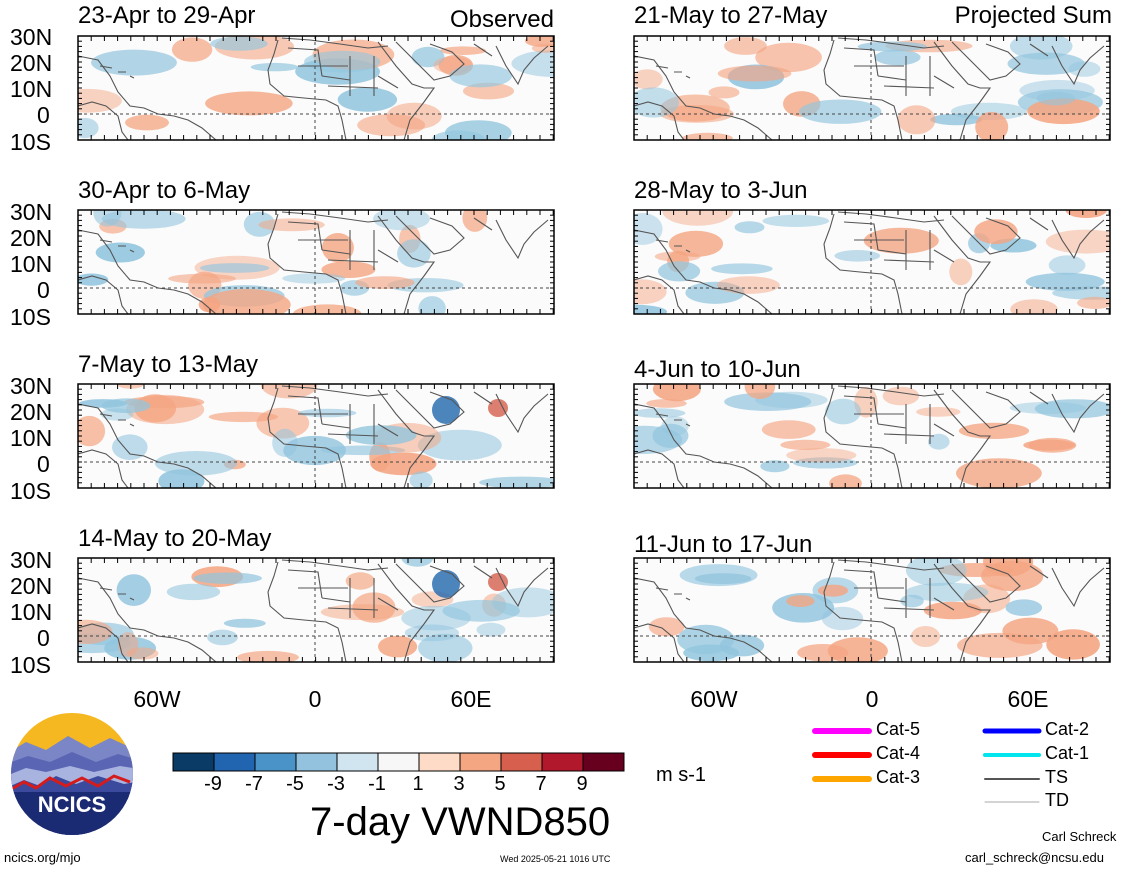 The width and height of the screenshot is (1135, 872). I want to click on legend-label: Cat-4, so click(898, 753).